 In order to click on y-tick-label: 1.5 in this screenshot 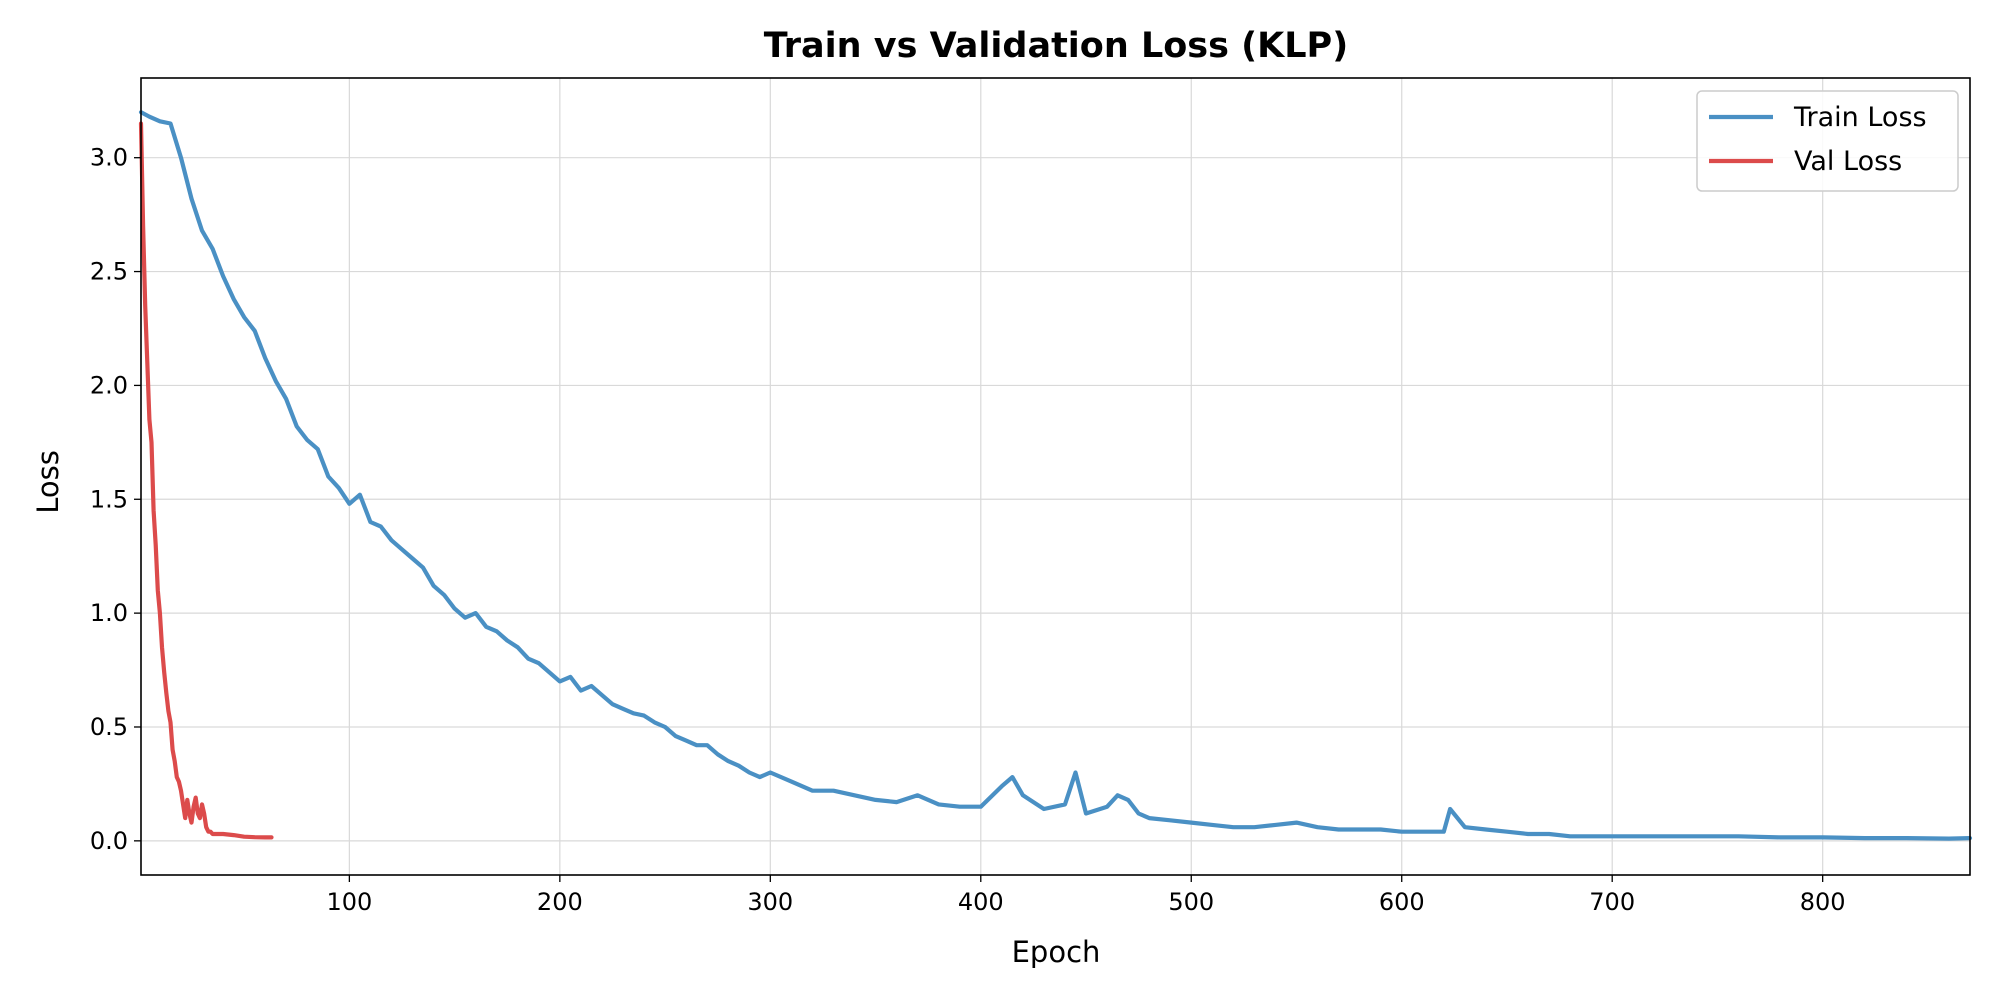, I will do `click(109, 499)`.